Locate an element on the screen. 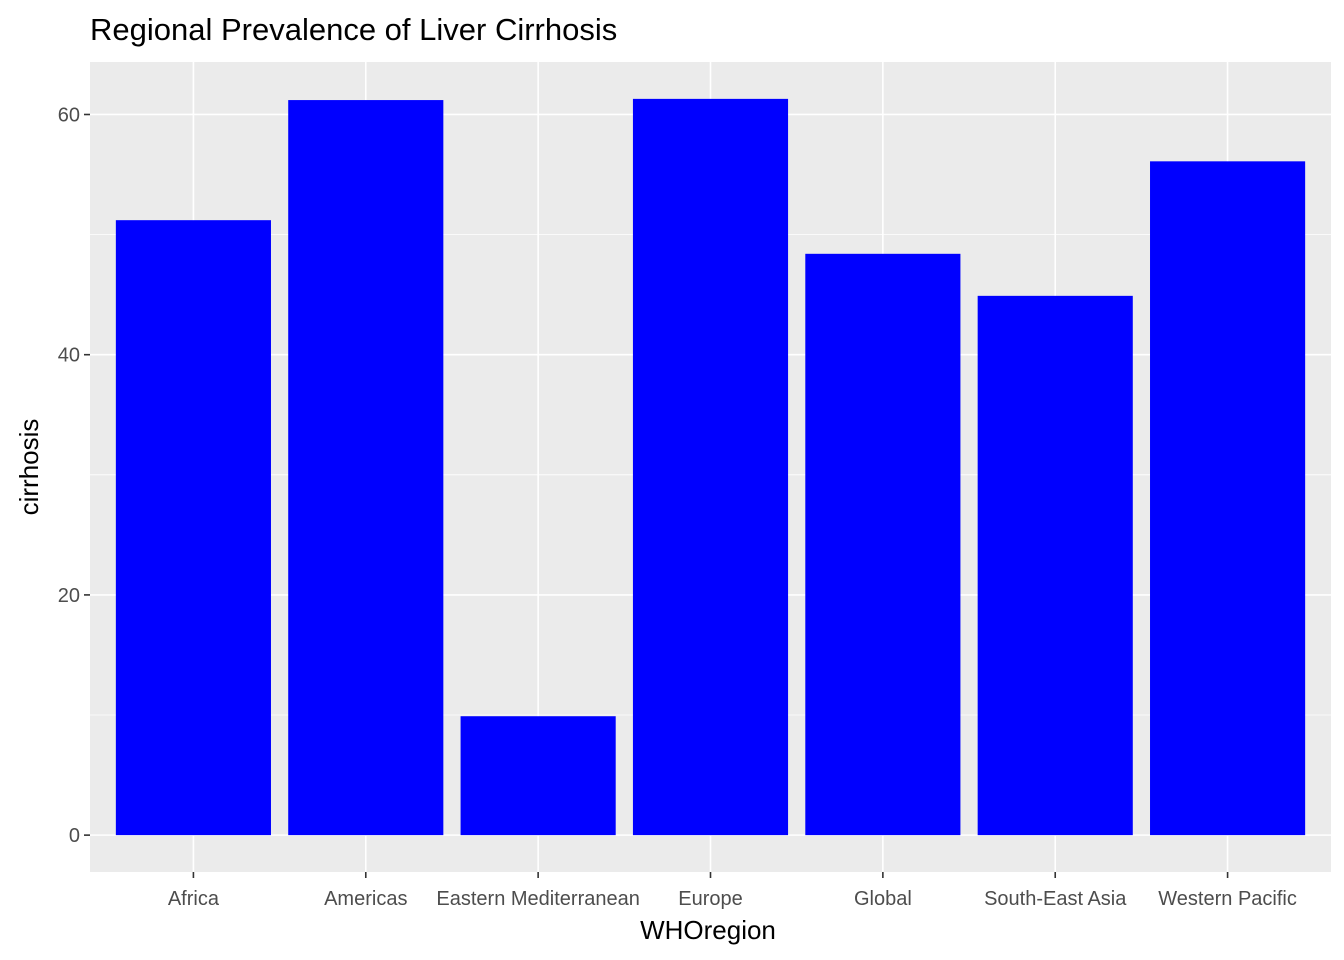  x-tick-label: Eastern Mediterranean is located at coordinates (537, 899).